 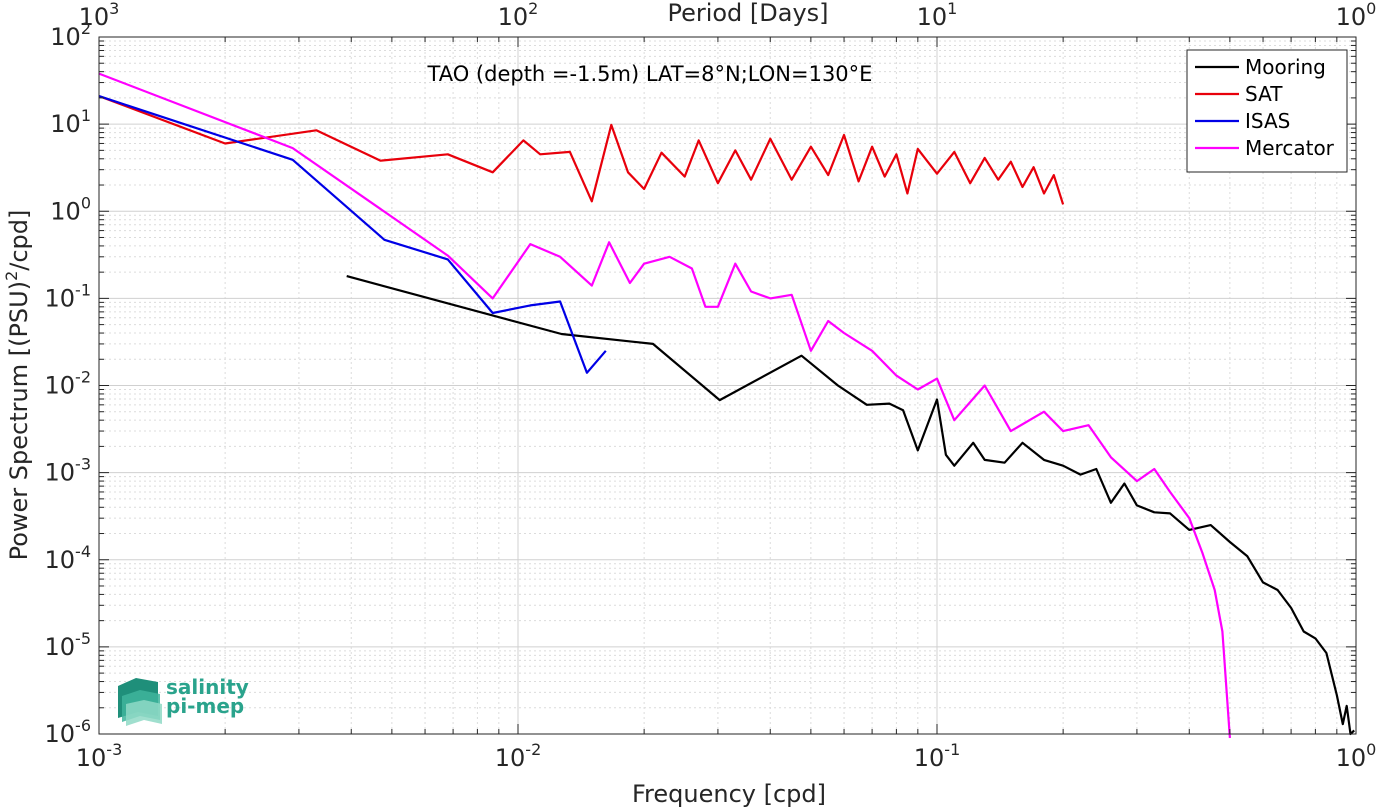 I want to click on y-tick-label: 10⁻³, so click(x=68, y=471).